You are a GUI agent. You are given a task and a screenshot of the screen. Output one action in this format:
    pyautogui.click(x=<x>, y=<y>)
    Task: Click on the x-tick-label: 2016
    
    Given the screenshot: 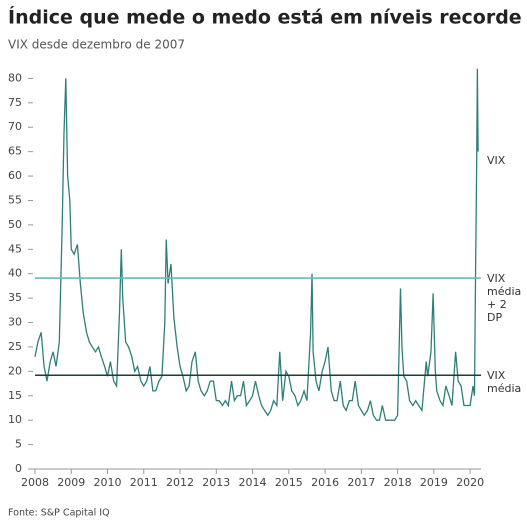 What is the action you would take?
    pyautogui.click(x=325, y=482)
    